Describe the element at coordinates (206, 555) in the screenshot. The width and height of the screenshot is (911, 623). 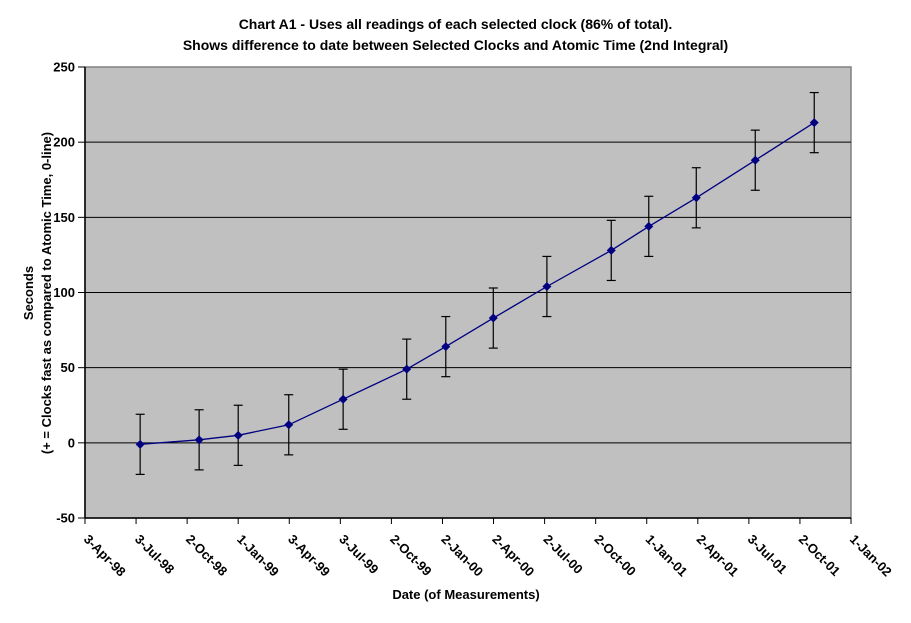
I see `x-tick-label: 2-Oct-98` at that location.